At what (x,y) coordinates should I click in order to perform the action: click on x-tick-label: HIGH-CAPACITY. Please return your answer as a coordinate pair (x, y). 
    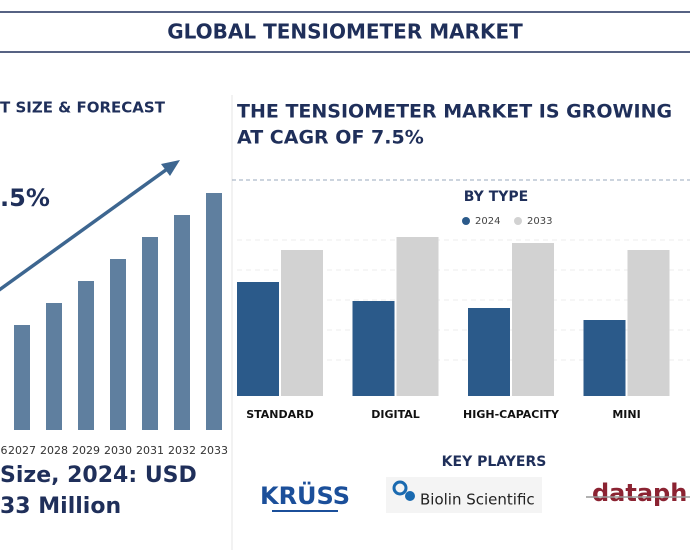
    Looking at the image, I should click on (511, 414).